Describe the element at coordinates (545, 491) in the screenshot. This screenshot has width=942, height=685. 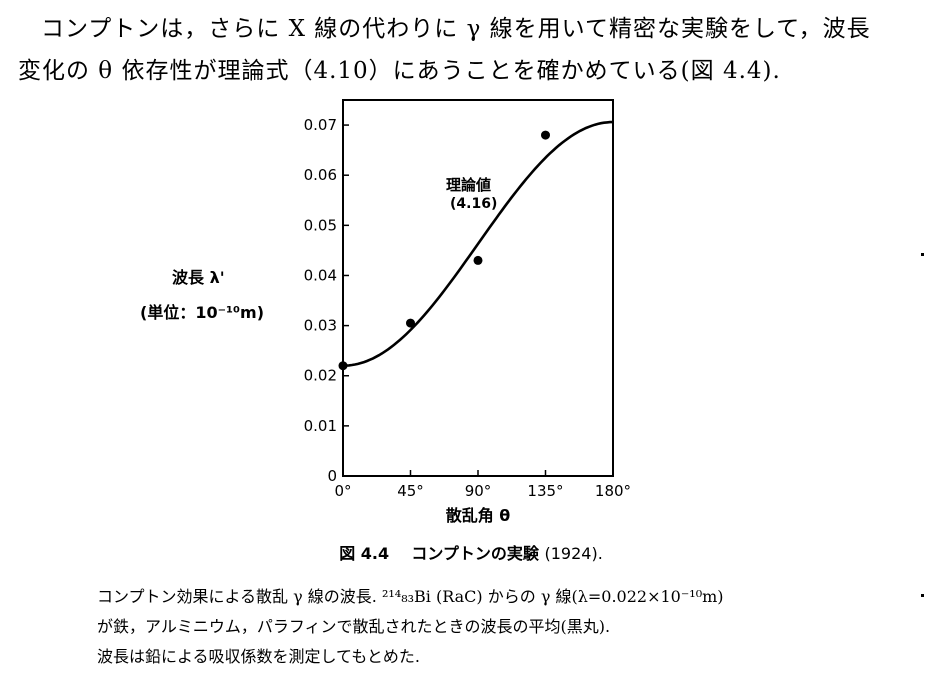
I see `x-tick-label: 135°` at that location.